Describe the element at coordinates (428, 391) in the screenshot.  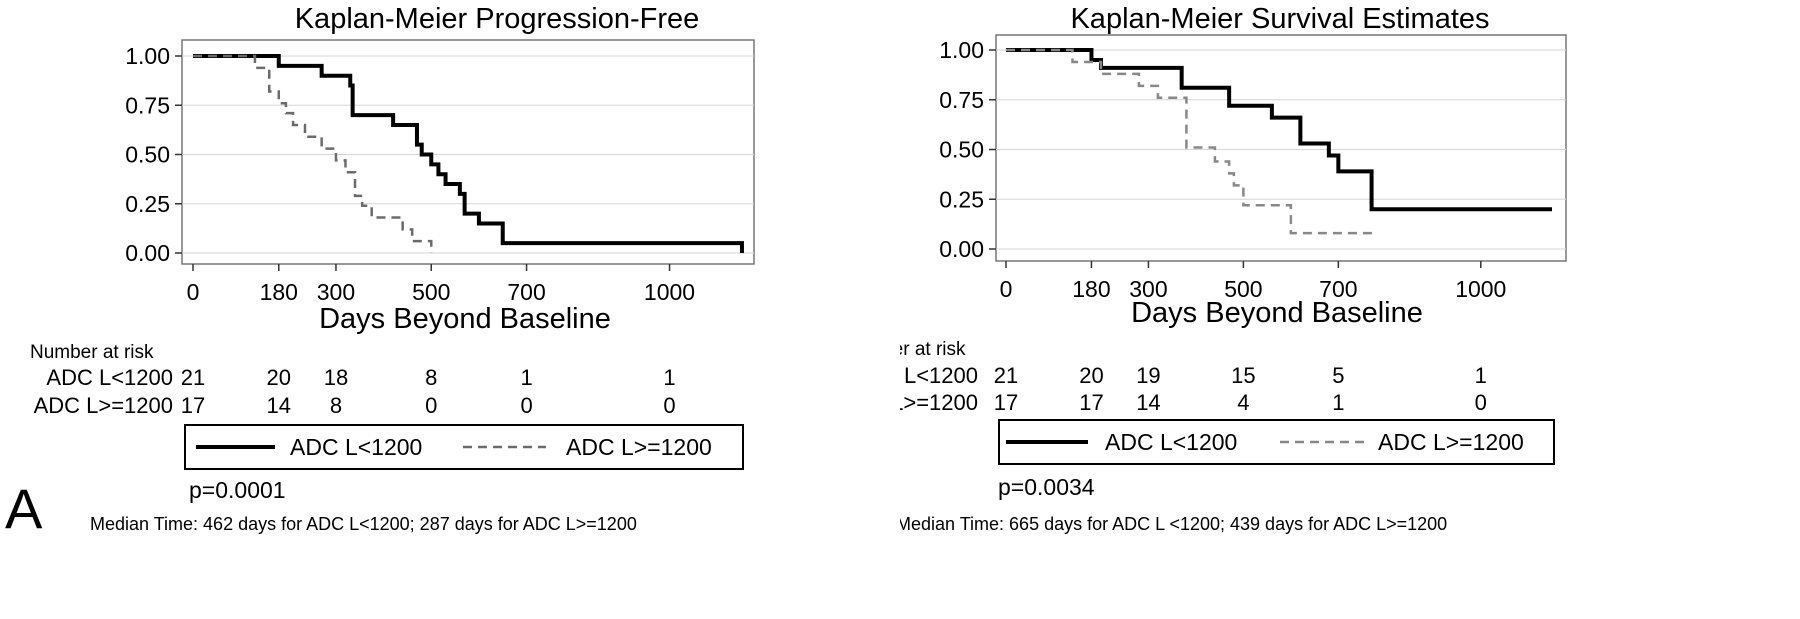
I see `risk-table-values: 21 20 18 8 1 1 17 14 8 0 0 0` at that location.